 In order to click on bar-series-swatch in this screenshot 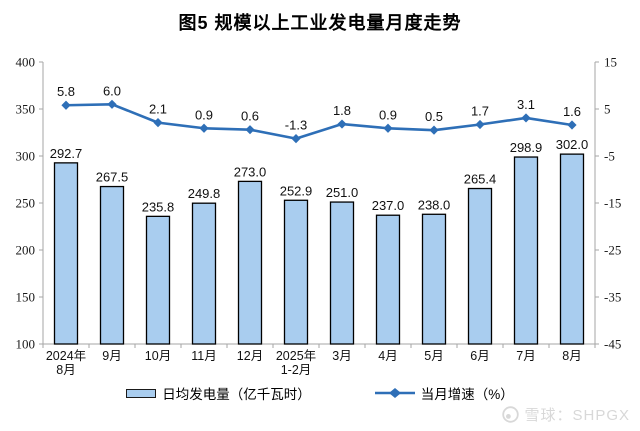, I will do `click(141, 393)`.